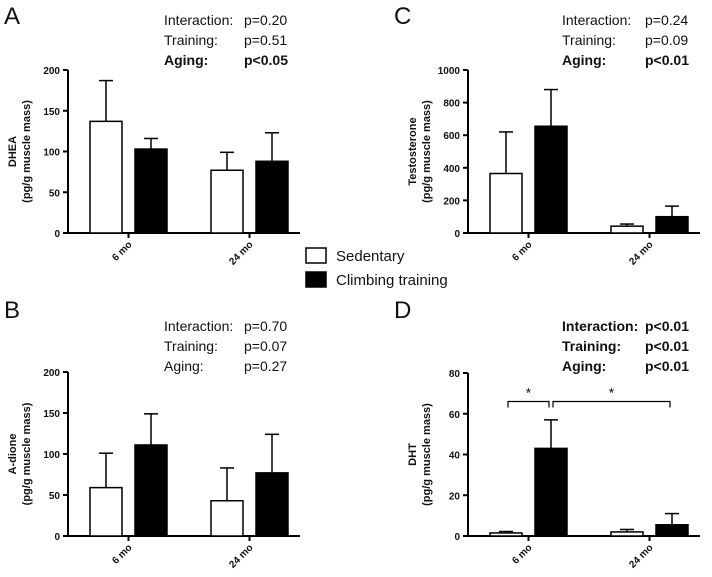  What do you see at coordinates (451, 169) in the screenshot?
I see `y-tick-label: 400` at bounding box center [451, 169].